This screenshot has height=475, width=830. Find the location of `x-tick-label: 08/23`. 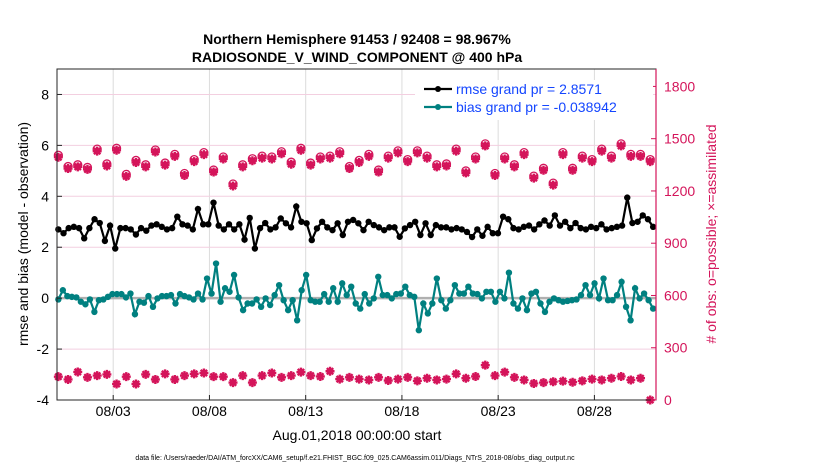

x-tick-label: 08/23 is located at coordinates (498, 411).